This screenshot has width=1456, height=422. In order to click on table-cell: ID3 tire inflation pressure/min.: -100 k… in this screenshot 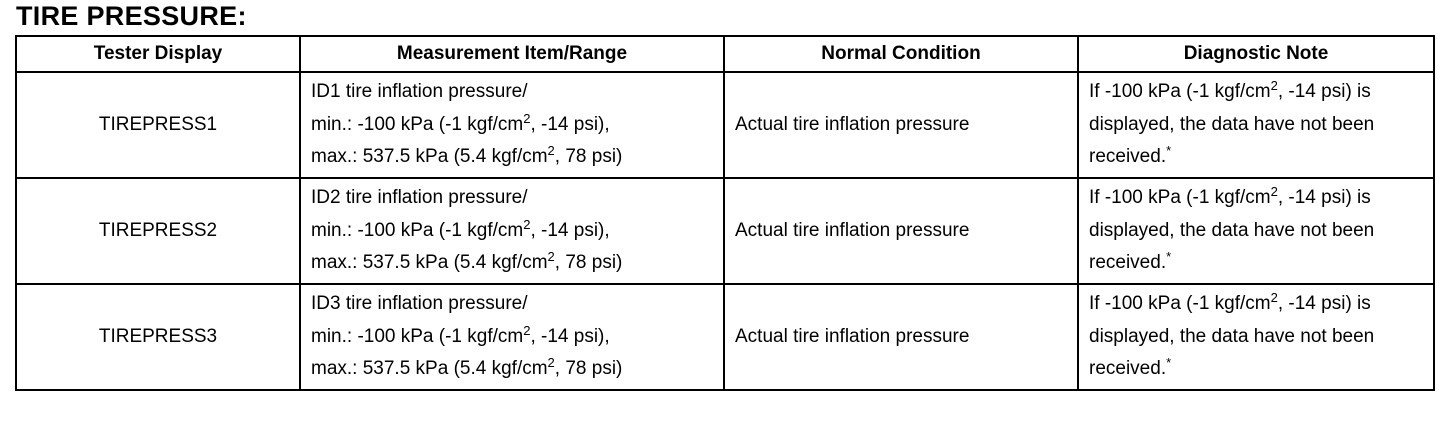, I will do `click(512, 337)`.